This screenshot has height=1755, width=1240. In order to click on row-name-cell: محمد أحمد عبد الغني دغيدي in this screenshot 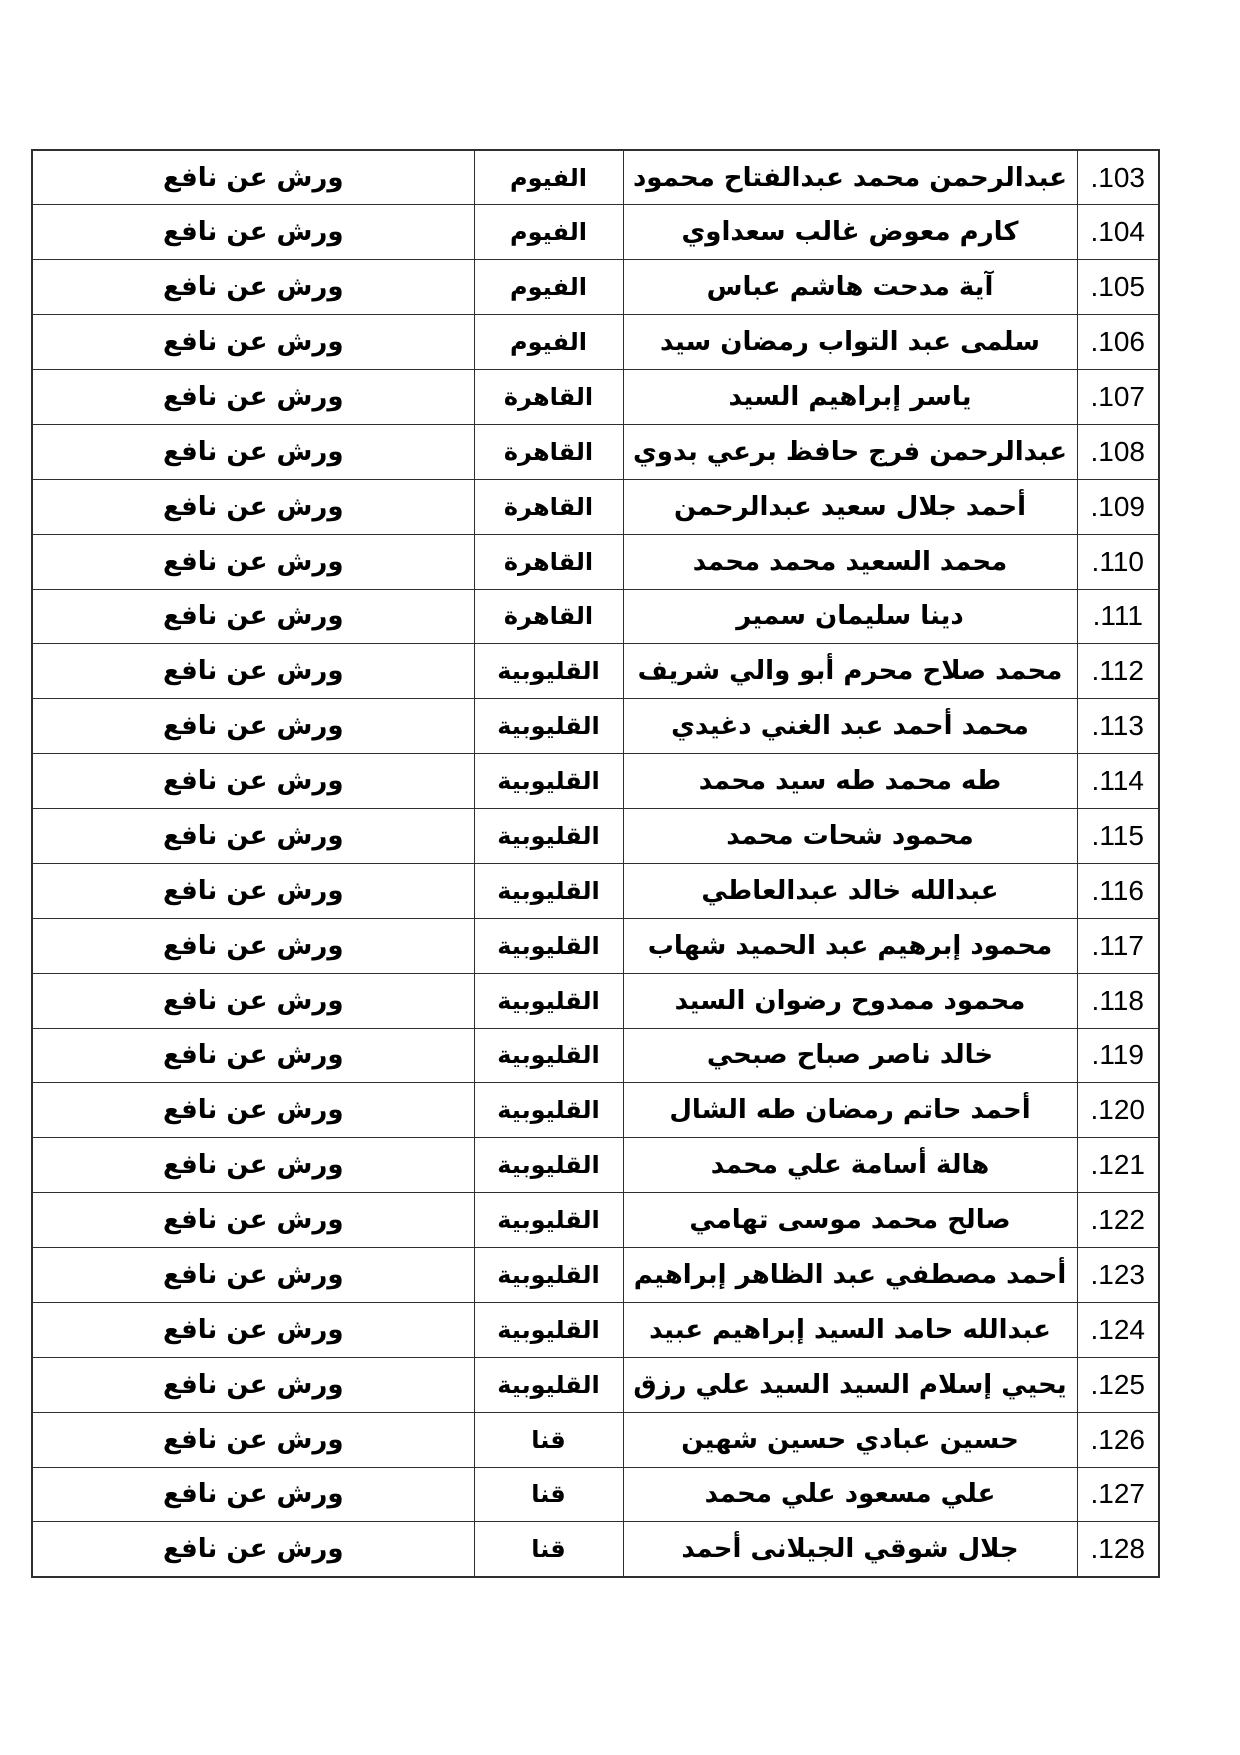, I will do `click(850, 726)`.